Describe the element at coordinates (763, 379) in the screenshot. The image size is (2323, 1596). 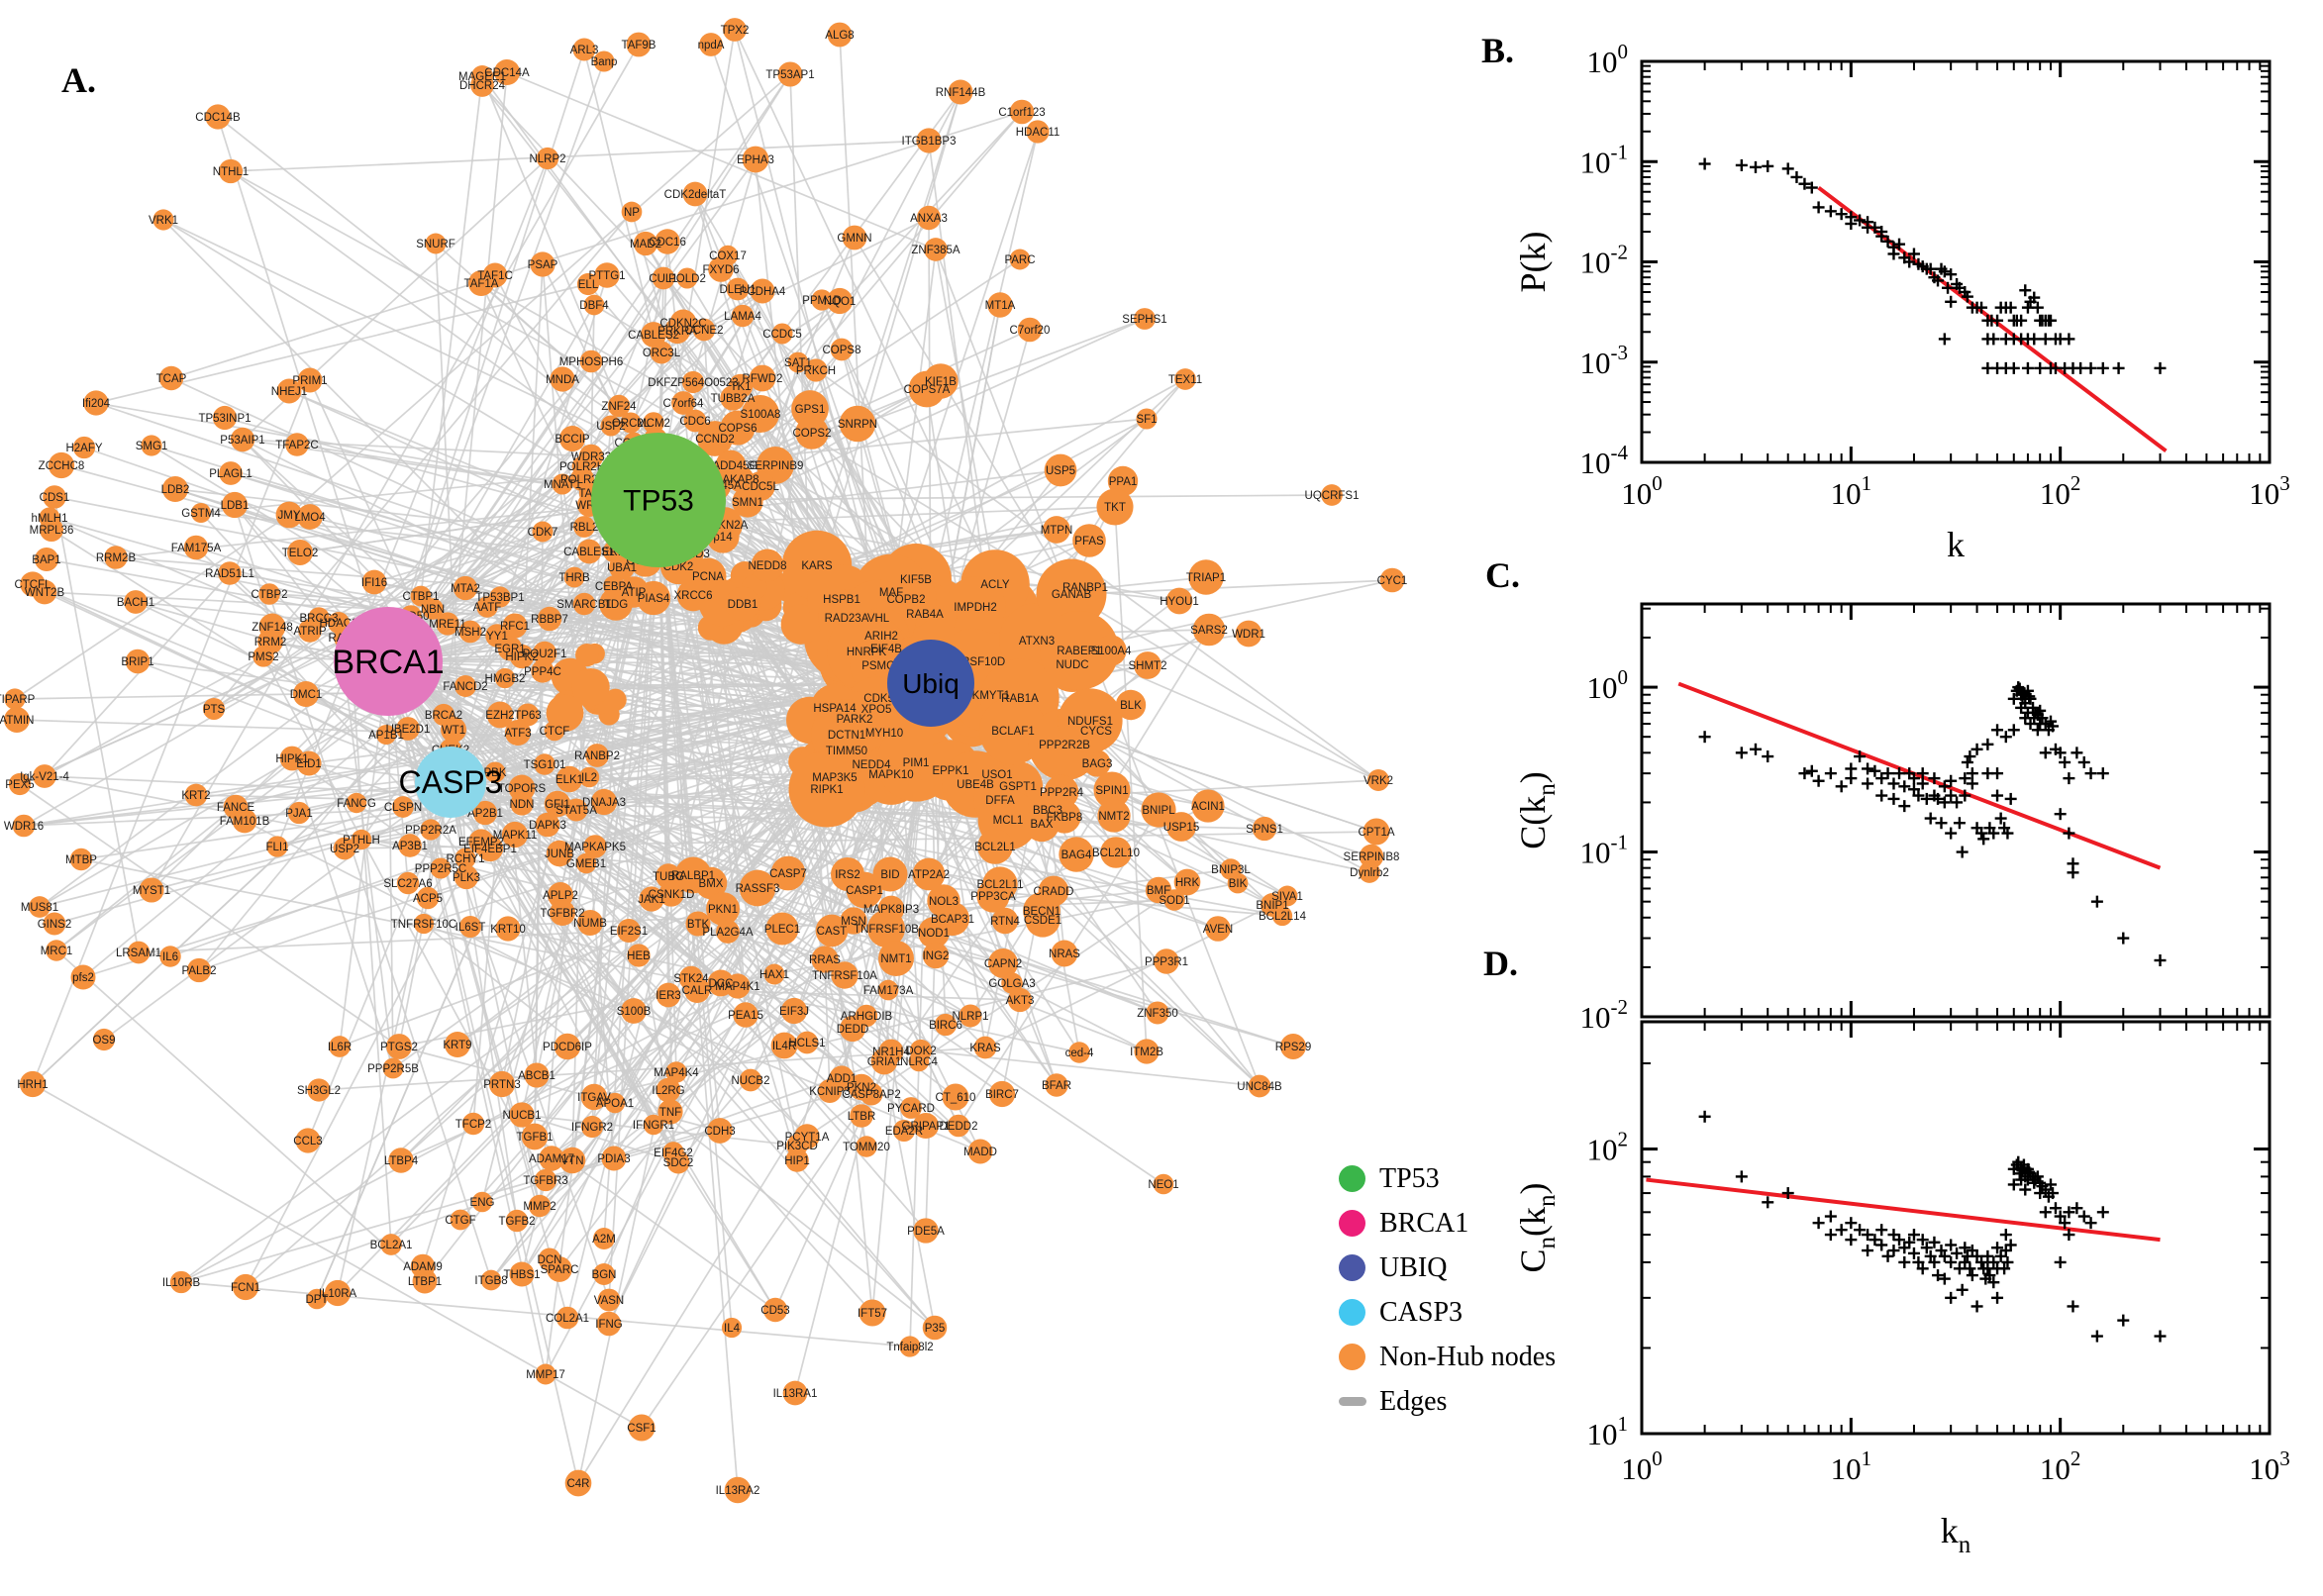
I see `network-node-label: RFWD2` at that location.